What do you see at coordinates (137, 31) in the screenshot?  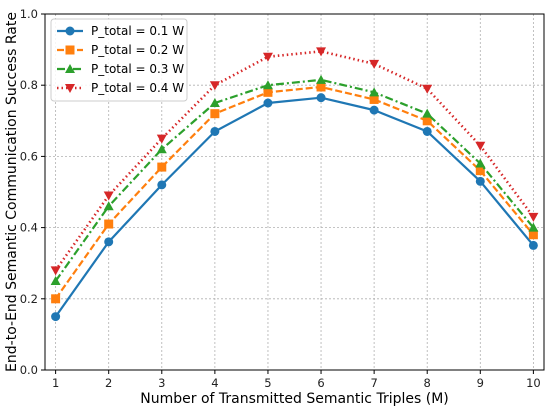 I see `legend-label: P_total = 0.1 W` at bounding box center [137, 31].